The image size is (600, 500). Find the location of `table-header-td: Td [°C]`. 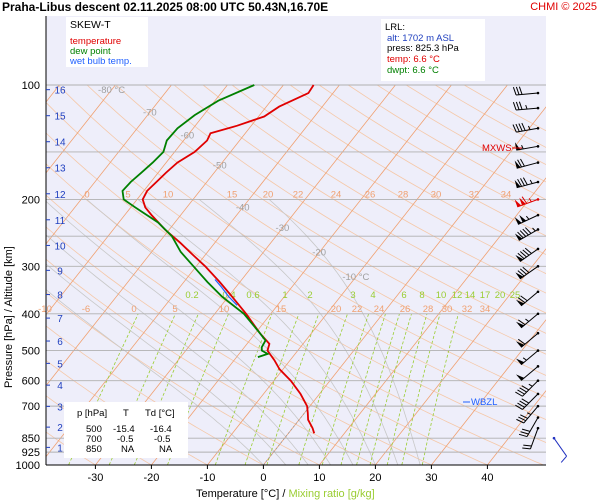

table-header-td: Td [°C] is located at coordinates (160, 413).